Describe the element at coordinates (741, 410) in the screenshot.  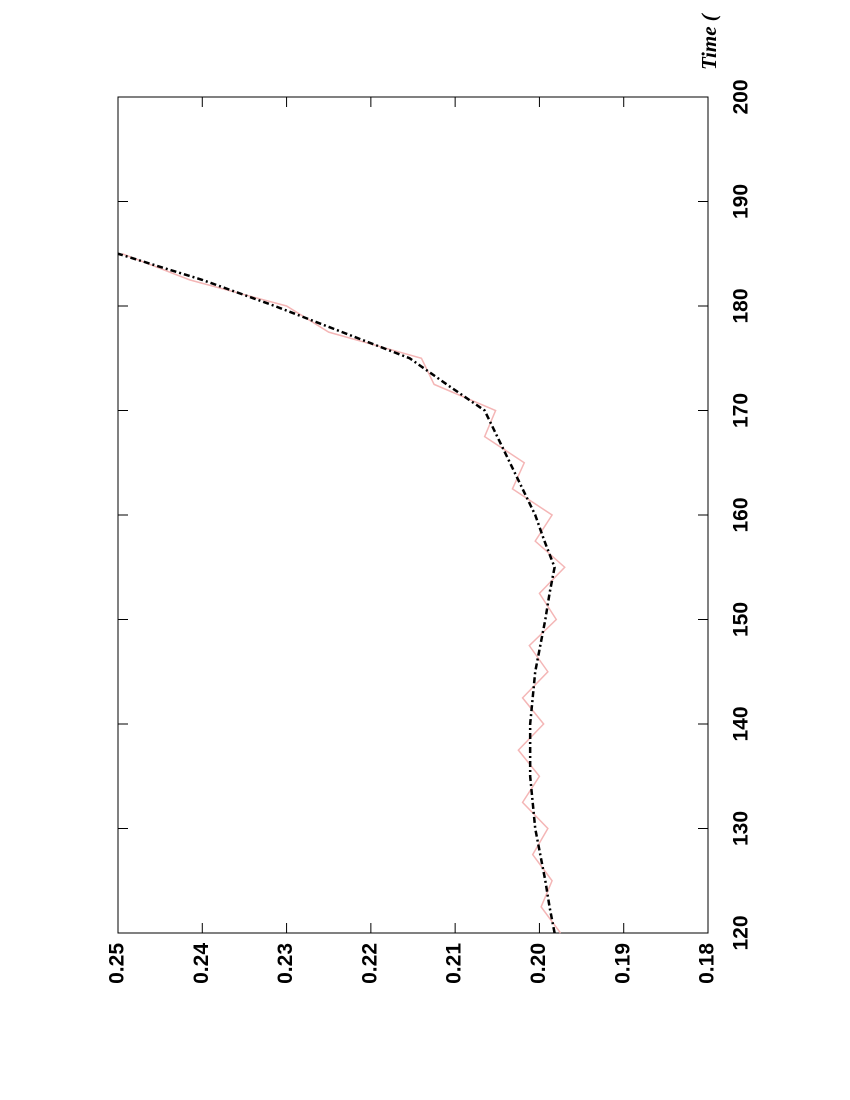
I see `x-tick-label: 170` at that location.